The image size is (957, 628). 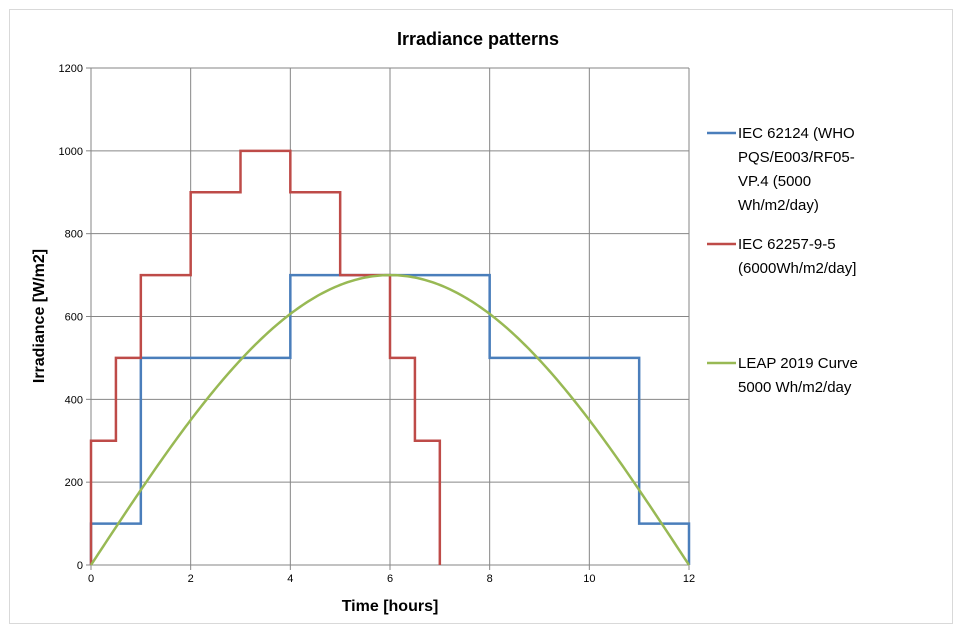 What do you see at coordinates (74, 318) in the screenshot?
I see `y-tick-label: 600` at bounding box center [74, 318].